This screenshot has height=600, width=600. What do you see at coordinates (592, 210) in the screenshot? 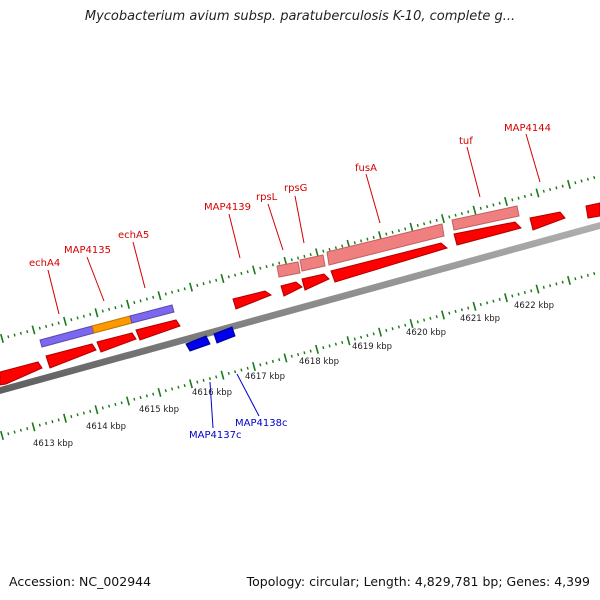
I see `gene-arrow-right-edge` at bounding box center [592, 210].